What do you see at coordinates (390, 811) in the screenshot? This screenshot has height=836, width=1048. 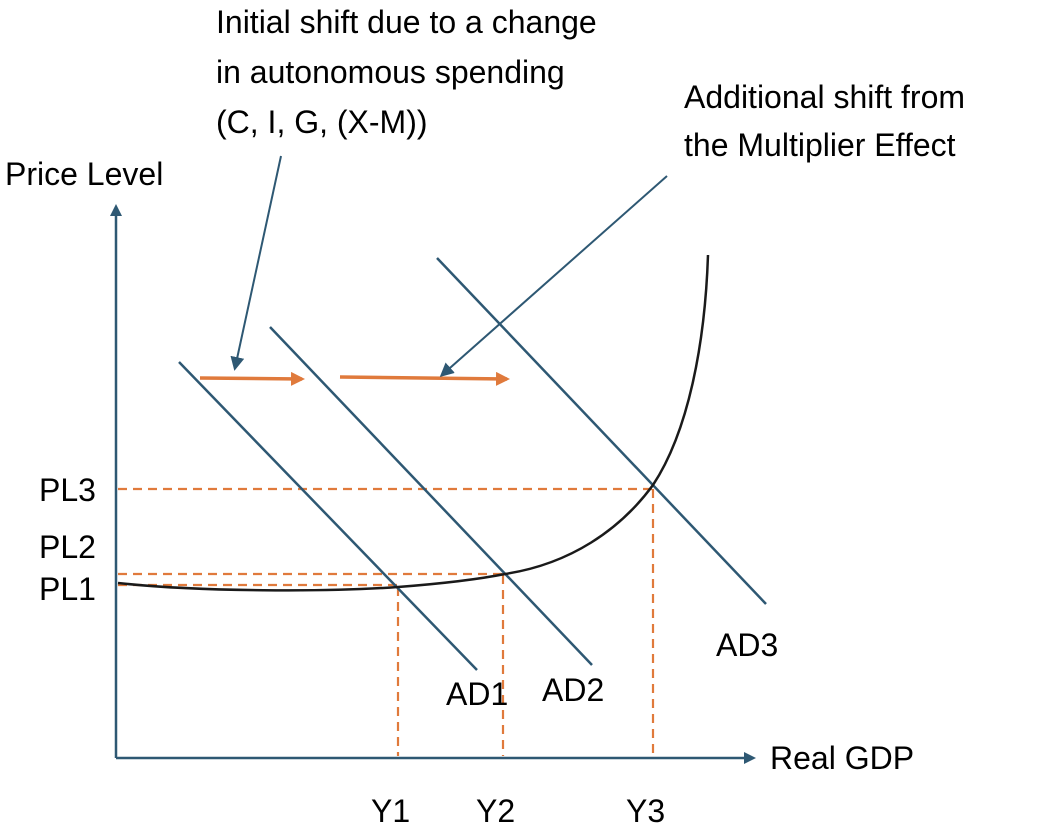 I see `y1-label: Y1` at bounding box center [390, 811].